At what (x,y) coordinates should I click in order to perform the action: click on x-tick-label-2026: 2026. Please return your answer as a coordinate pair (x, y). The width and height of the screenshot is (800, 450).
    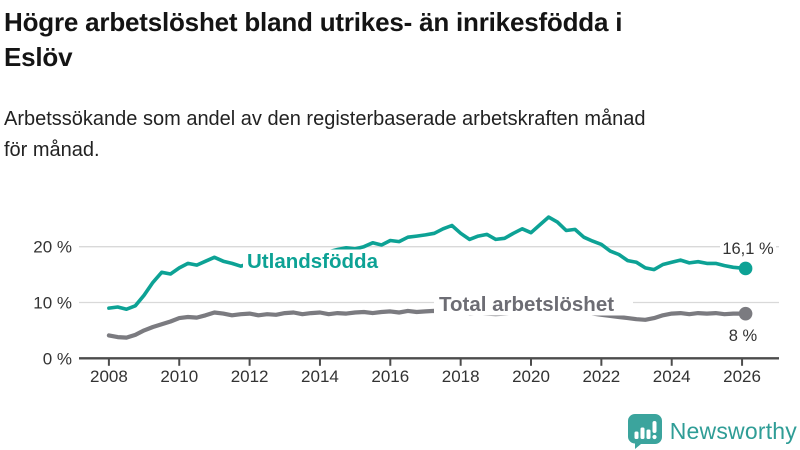
    Looking at the image, I should click on (742, 376).